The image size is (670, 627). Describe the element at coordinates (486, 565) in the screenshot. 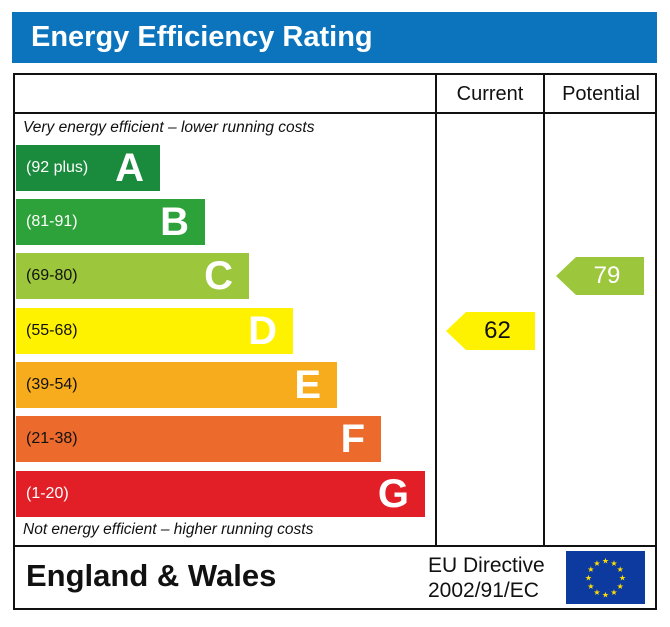

I see `directive-line1: EU Directive` at that location.